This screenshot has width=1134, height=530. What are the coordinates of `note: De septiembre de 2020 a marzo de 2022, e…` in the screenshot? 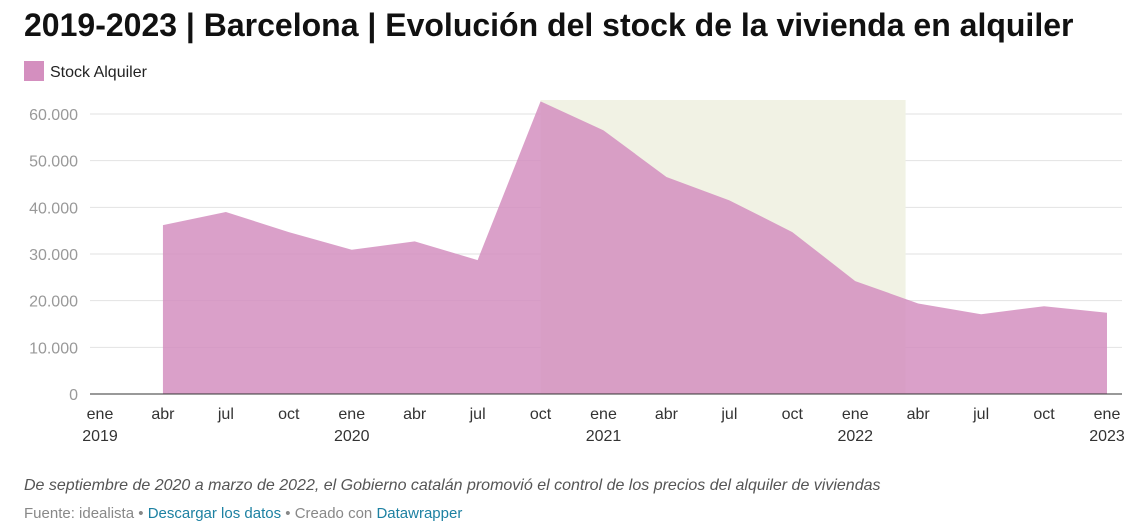 It's located at (452, 485).